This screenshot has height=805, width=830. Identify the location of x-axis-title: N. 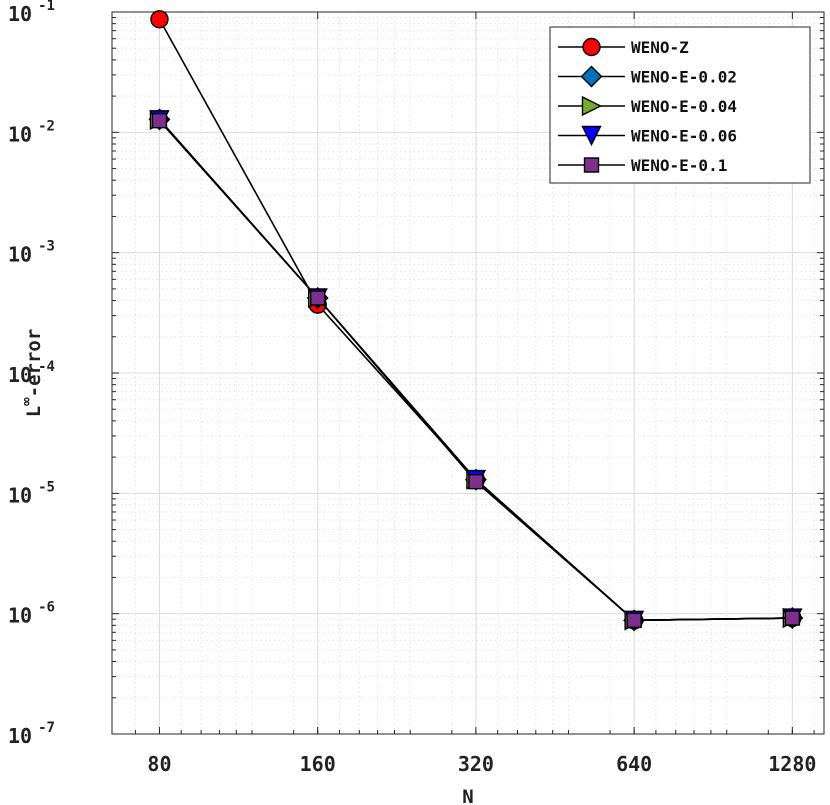
(467, 795).